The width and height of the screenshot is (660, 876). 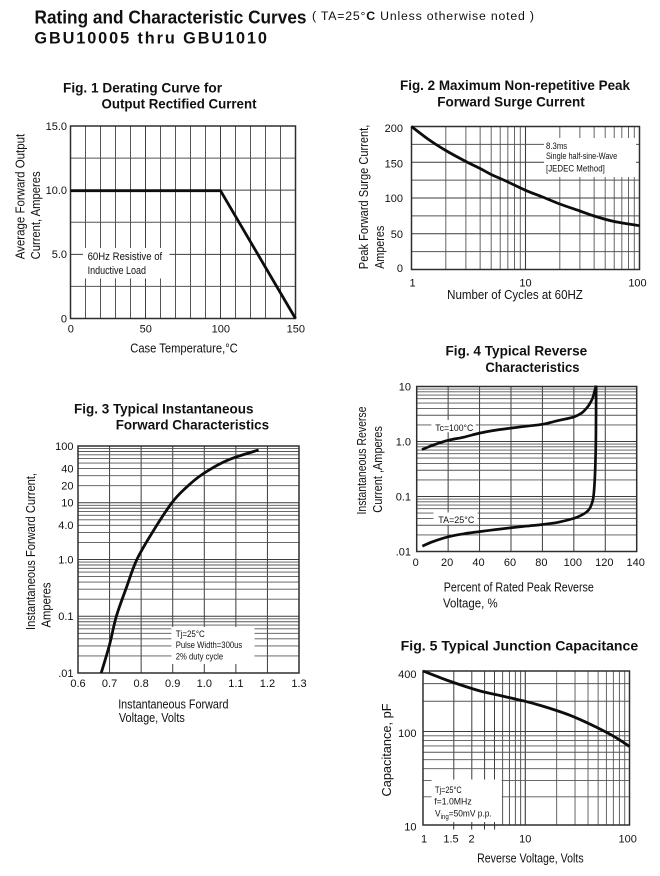 What do you see at coordinates (298, 684) in the screenshot?
I see `svg-text: 1.3` at bounding box center [298, 684].